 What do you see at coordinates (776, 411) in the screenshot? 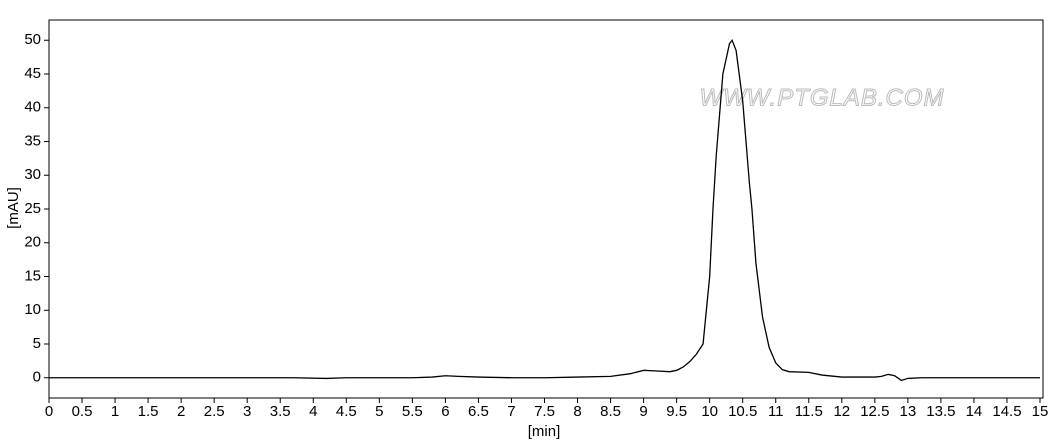
I see `x-tick-label: 11` at bounding box center [776, 411].